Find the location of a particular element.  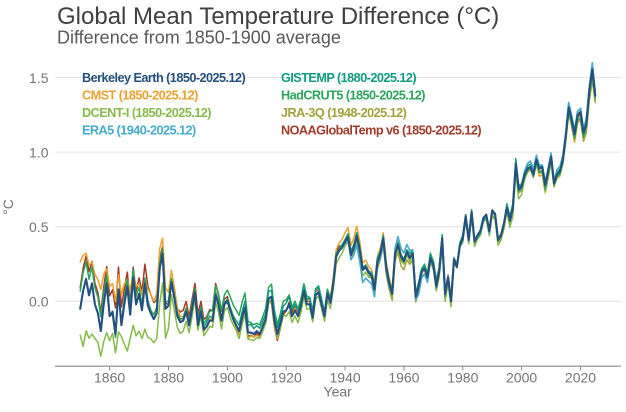

svg-text: 1900 is located at coordinates (227, 378).